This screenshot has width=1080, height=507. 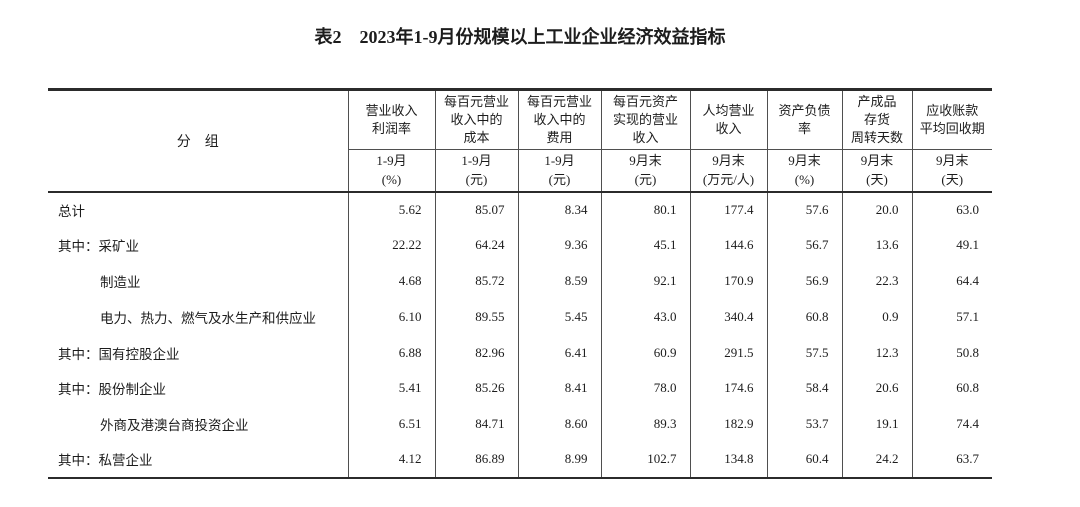 I want to click on subheader-cell: 9月末 (元), so click(x=645, y=171).